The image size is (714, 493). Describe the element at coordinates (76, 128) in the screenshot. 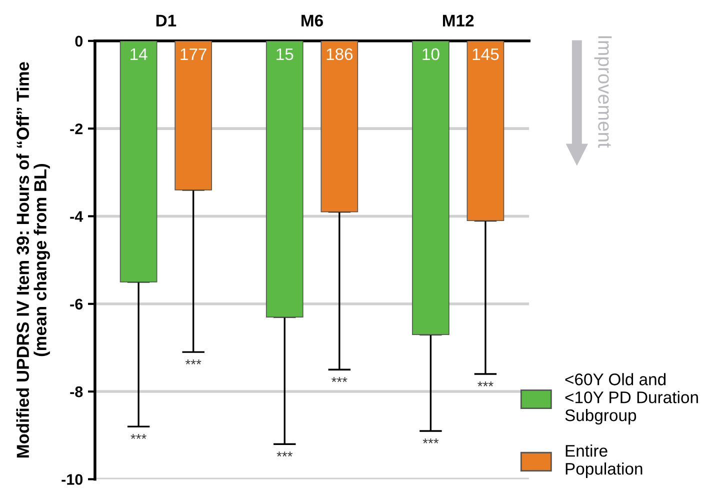

I see `y-tick-label: -2` at that location.